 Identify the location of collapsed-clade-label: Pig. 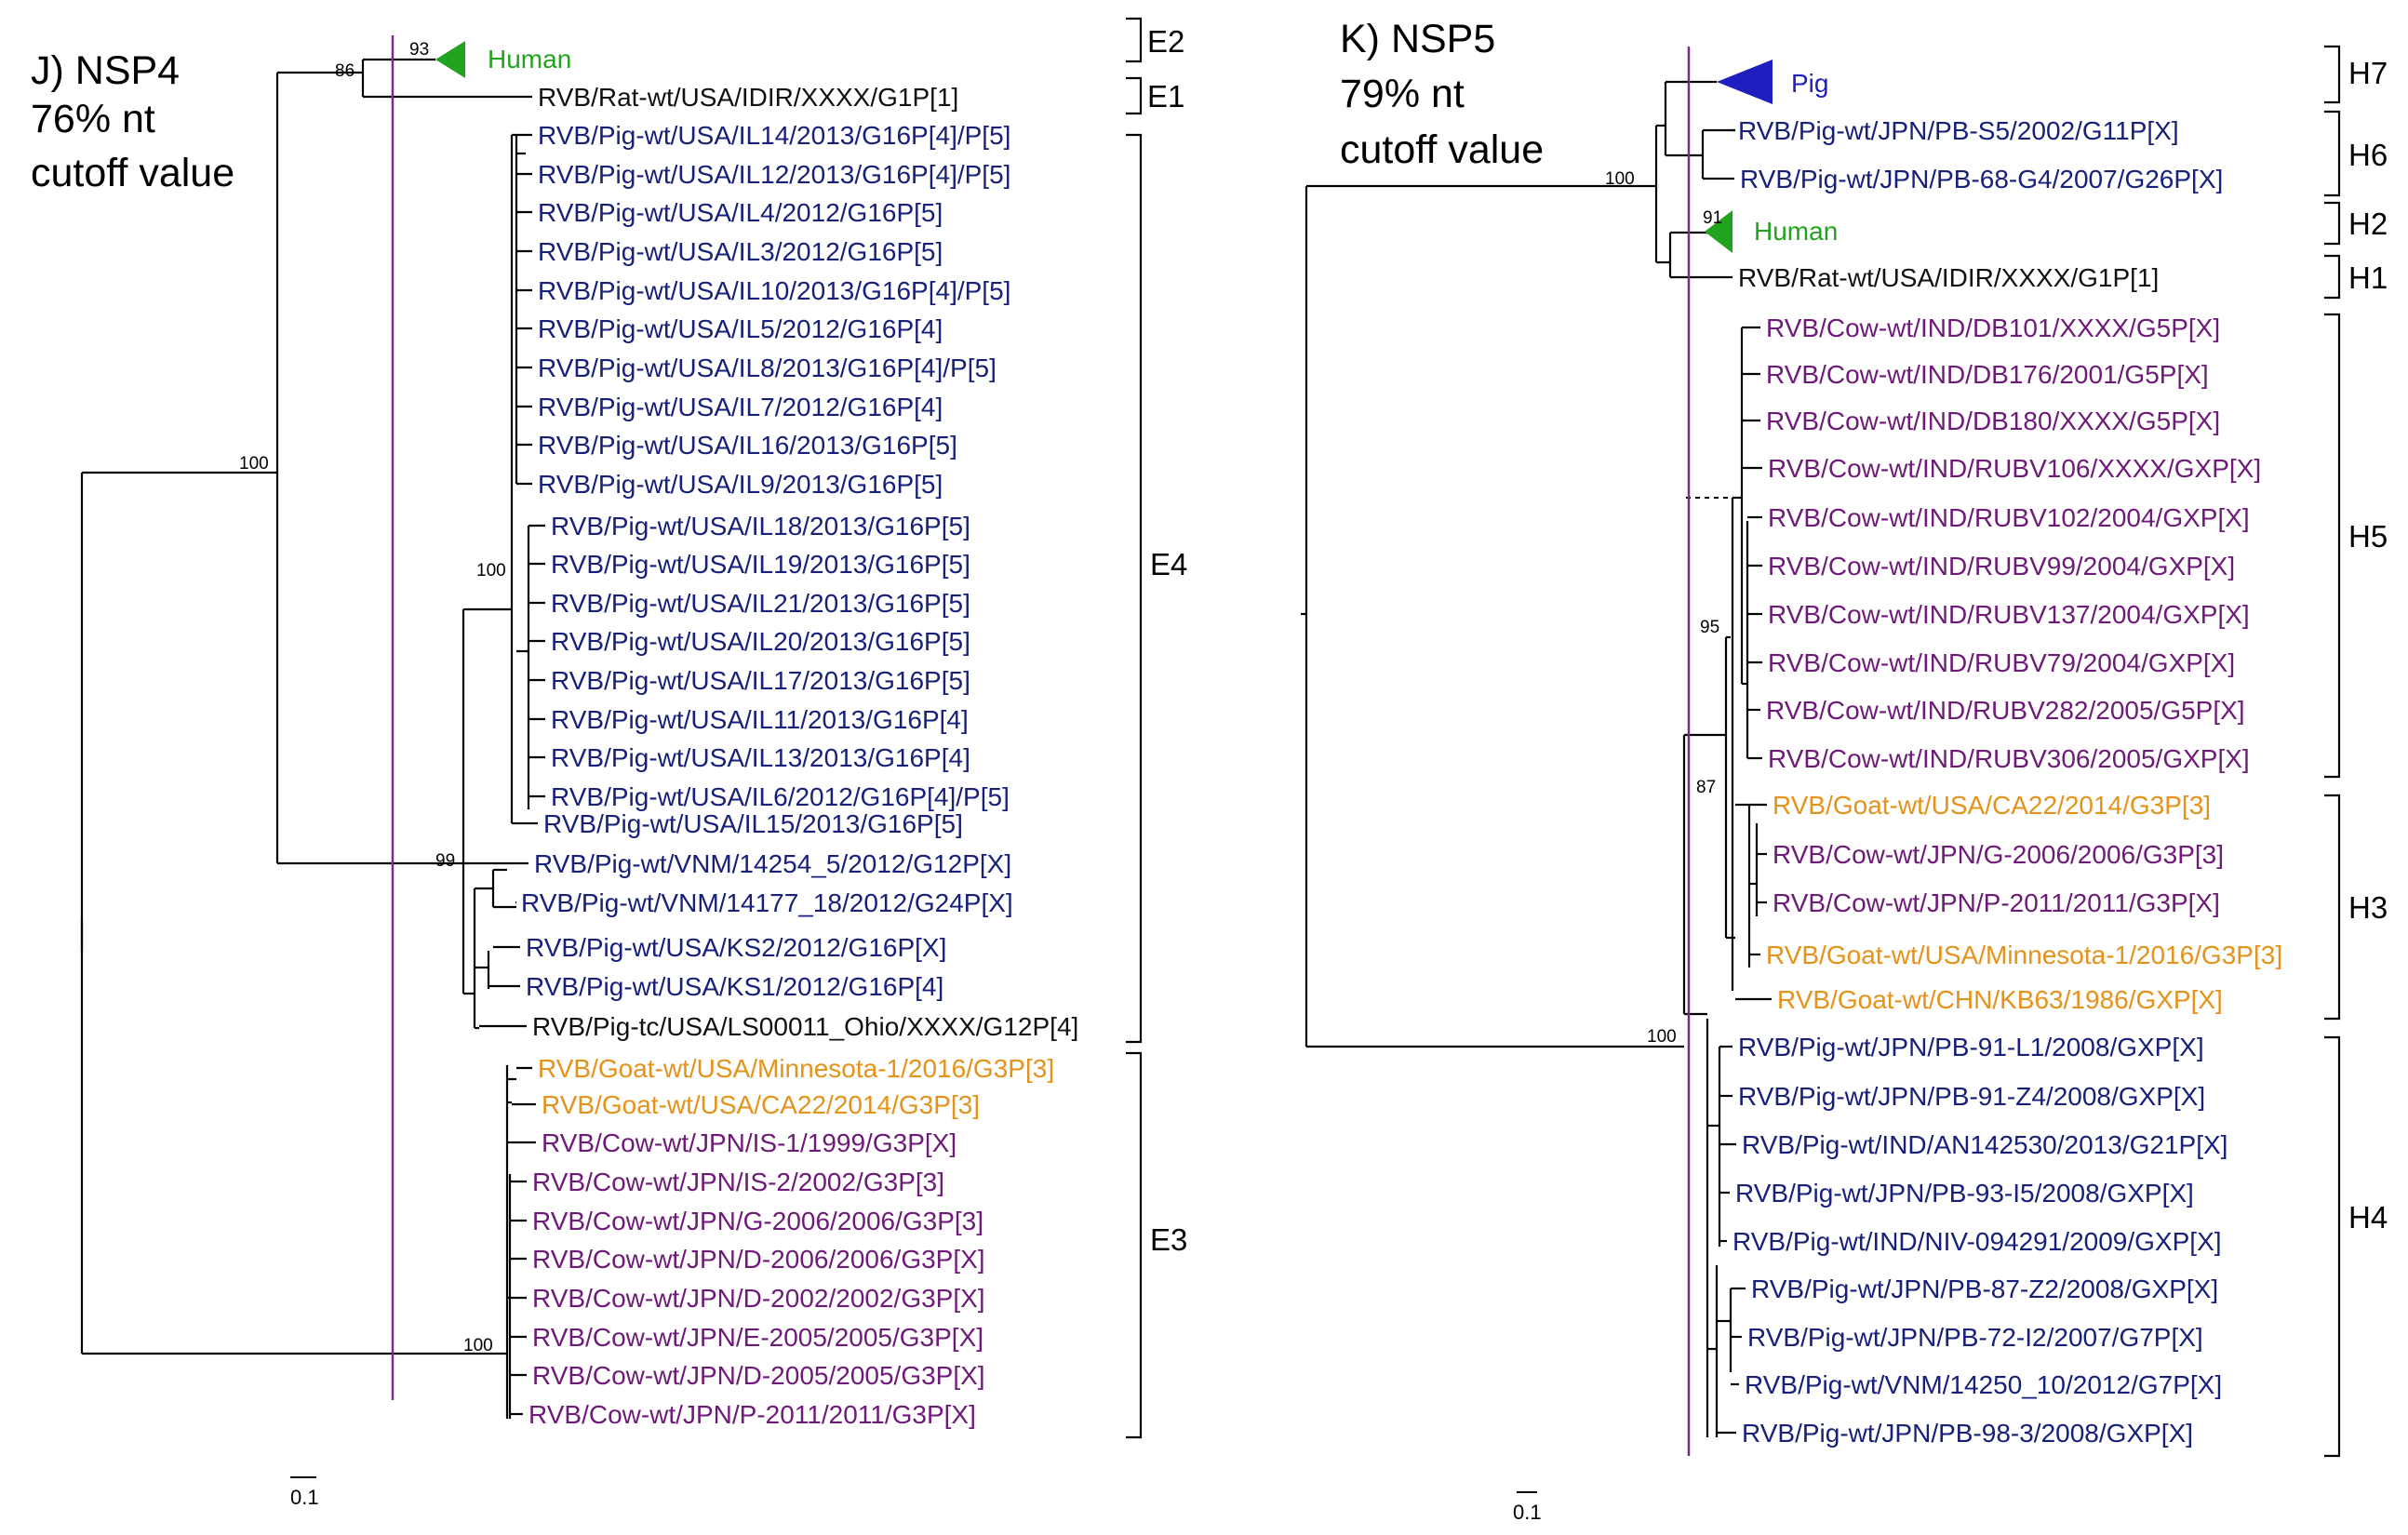
(1810, 83).